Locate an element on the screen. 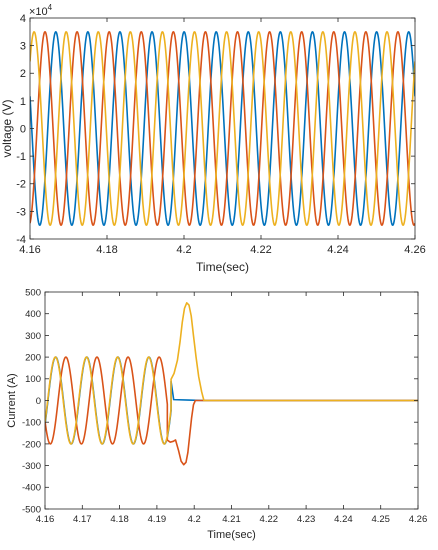 The width and height of the screenshot is (438, 550). y-tick-label: 4 is located at coordinates (23, 19).